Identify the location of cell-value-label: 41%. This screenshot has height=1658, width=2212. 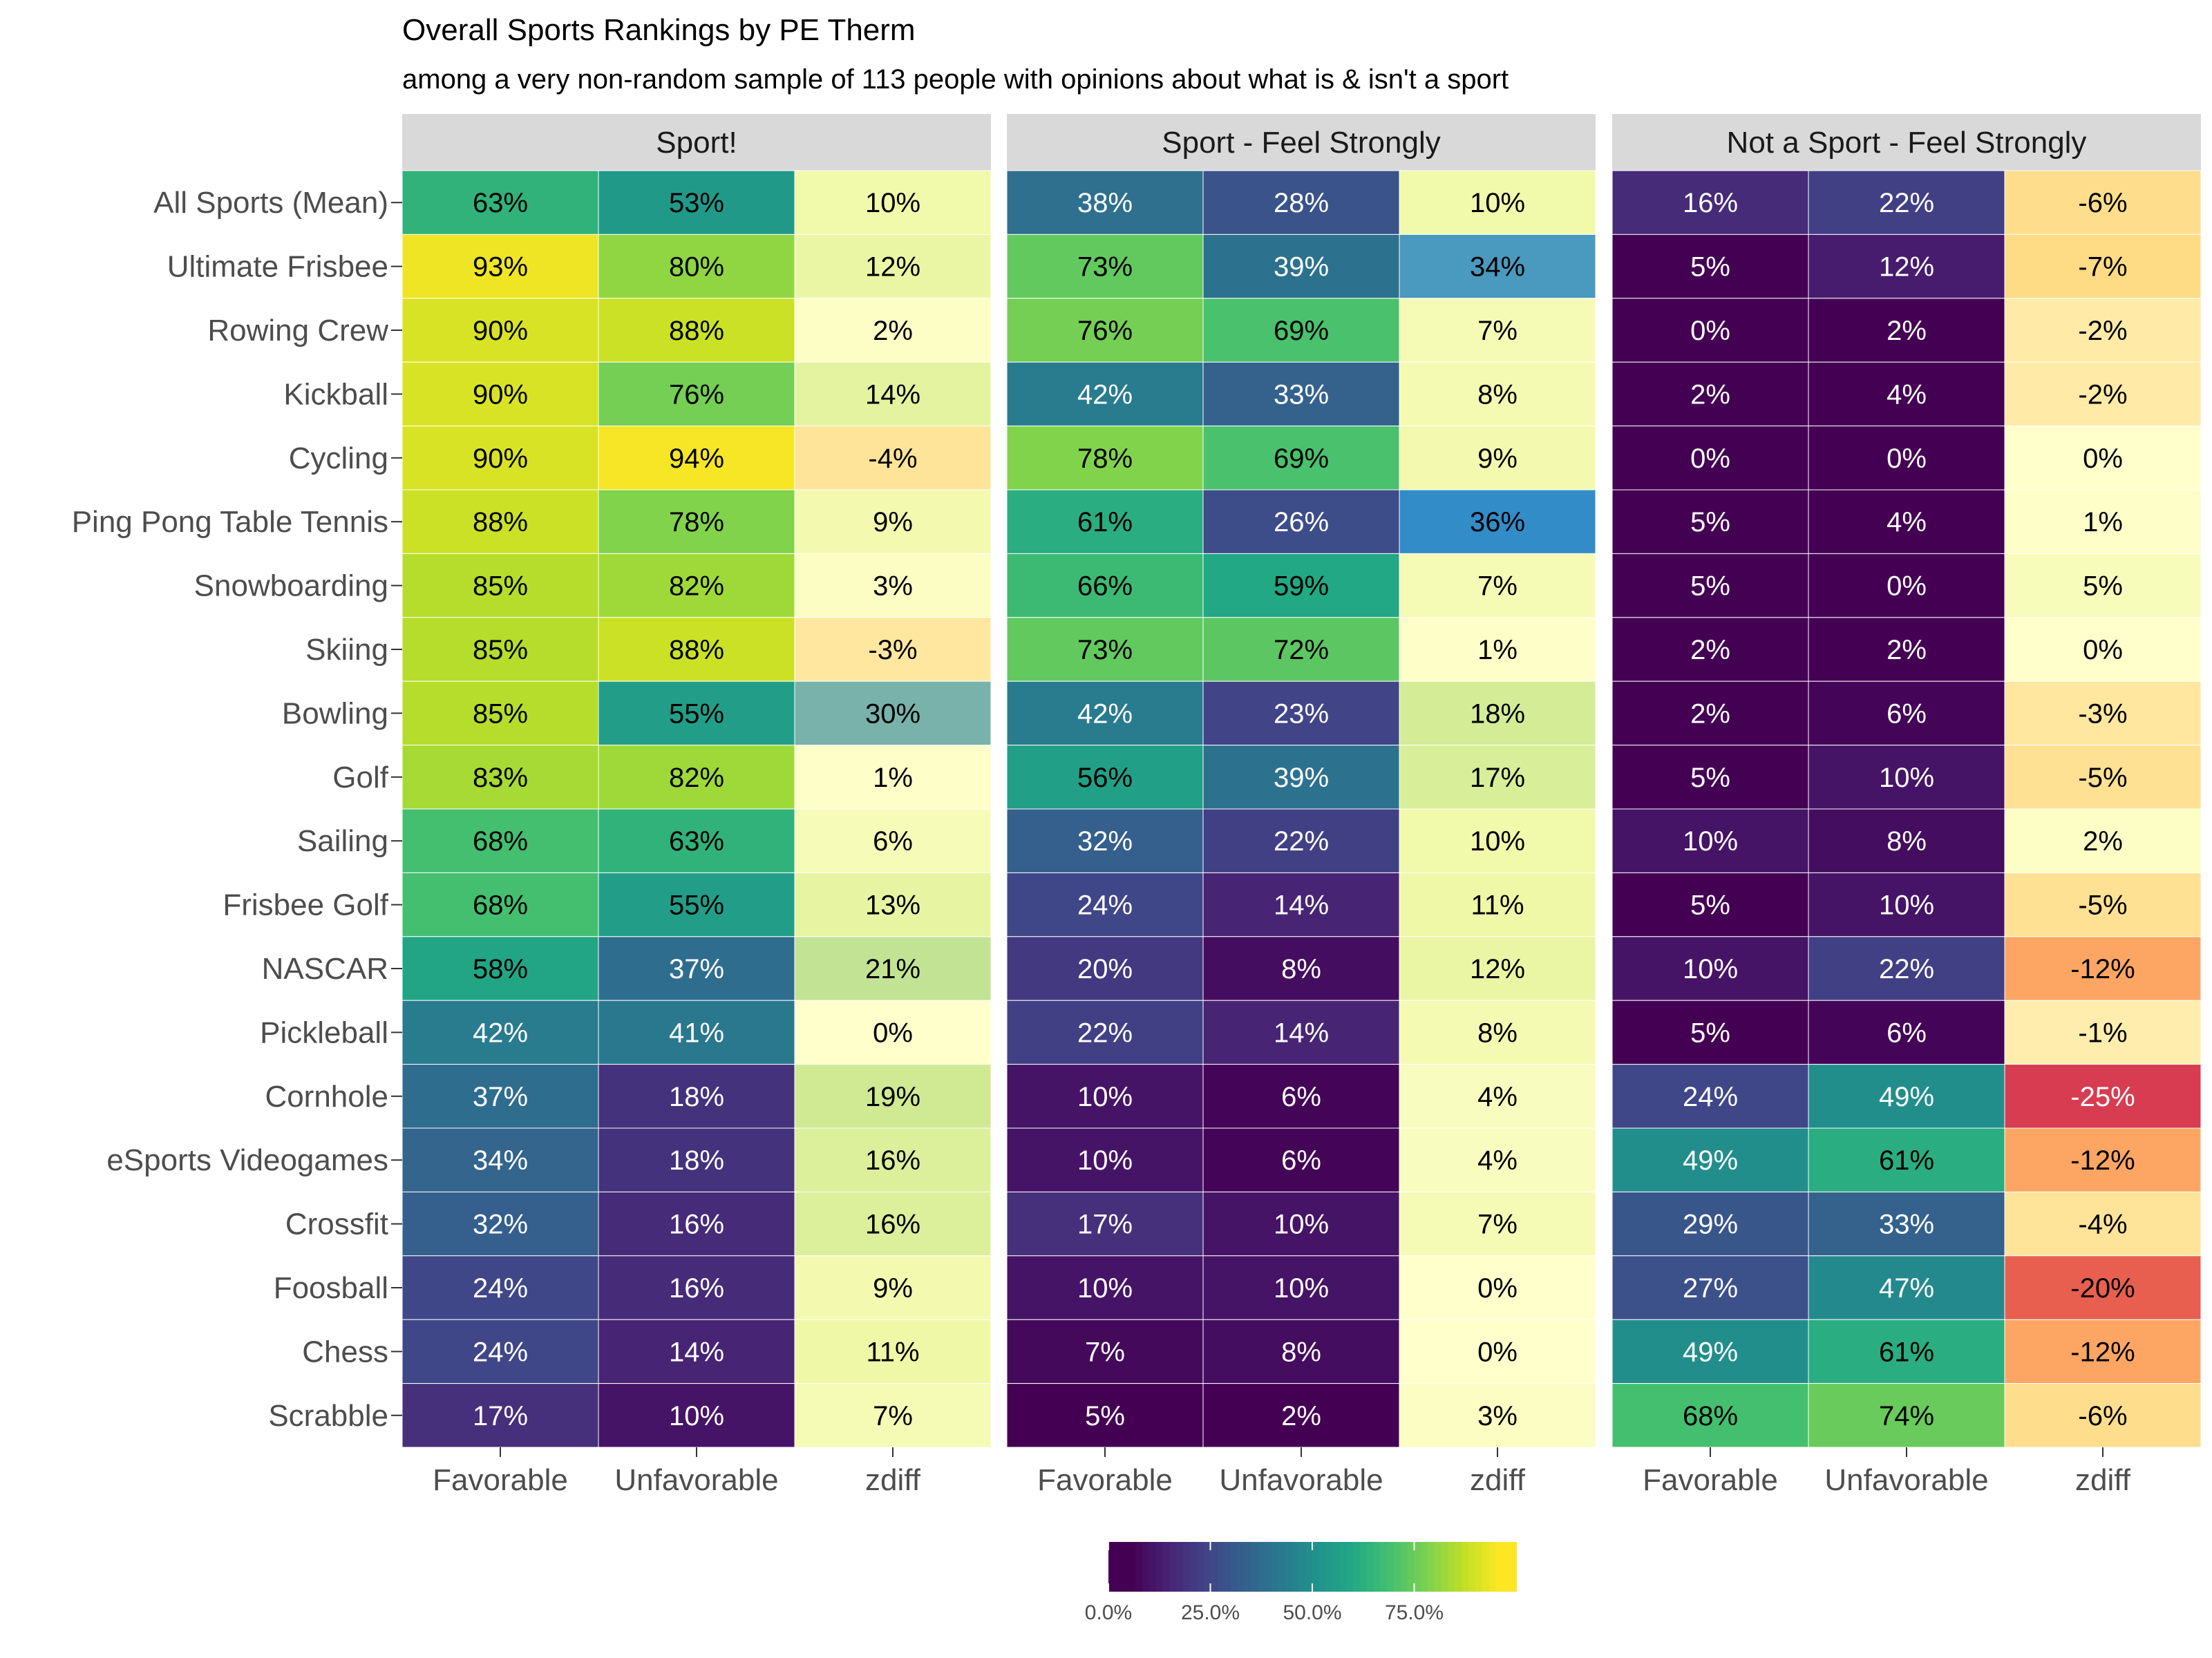
(696, 1033).